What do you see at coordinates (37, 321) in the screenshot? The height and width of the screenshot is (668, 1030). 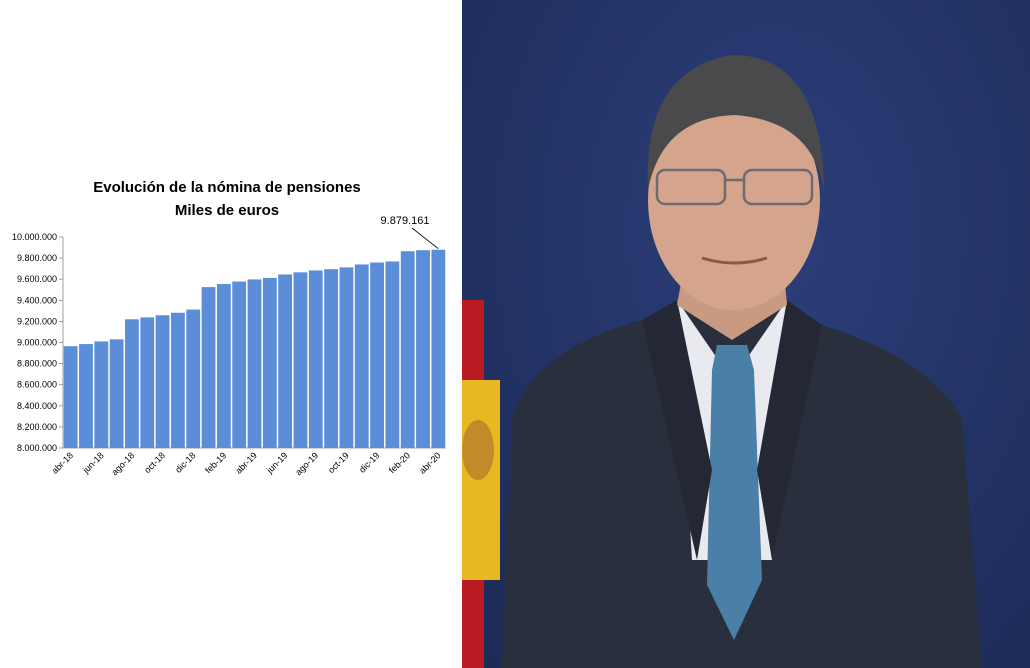 I see `y-tick-label: 9.200.000` at bounding box center [37, 321].